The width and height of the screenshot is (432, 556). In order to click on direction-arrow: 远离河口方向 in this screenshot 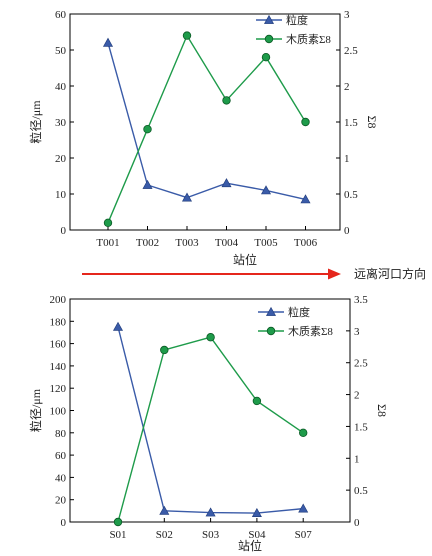, I will do `click(254, 273)`.